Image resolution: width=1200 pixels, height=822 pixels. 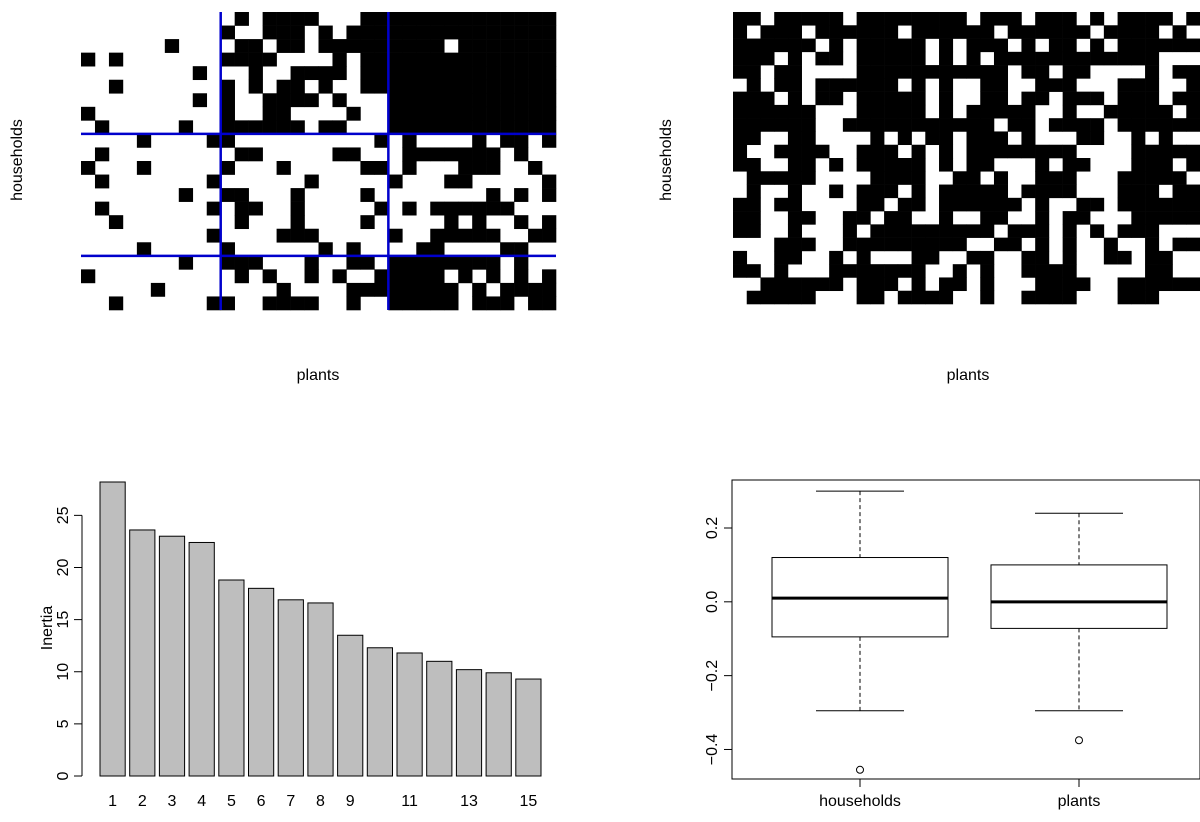 I want to click on plot-frame, so click(x=965, y=629).